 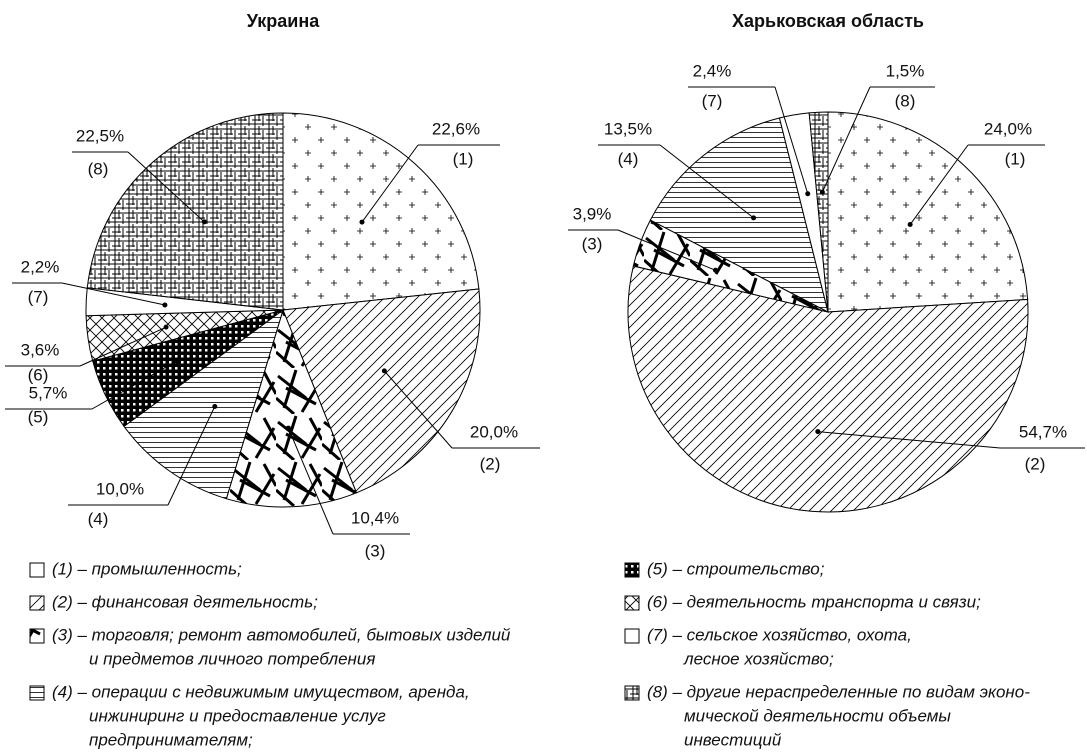 What do you see at coordinates (40, 349) in the screenshot?
I see `value-label: 3,6%` at bounding box center [40, 349].